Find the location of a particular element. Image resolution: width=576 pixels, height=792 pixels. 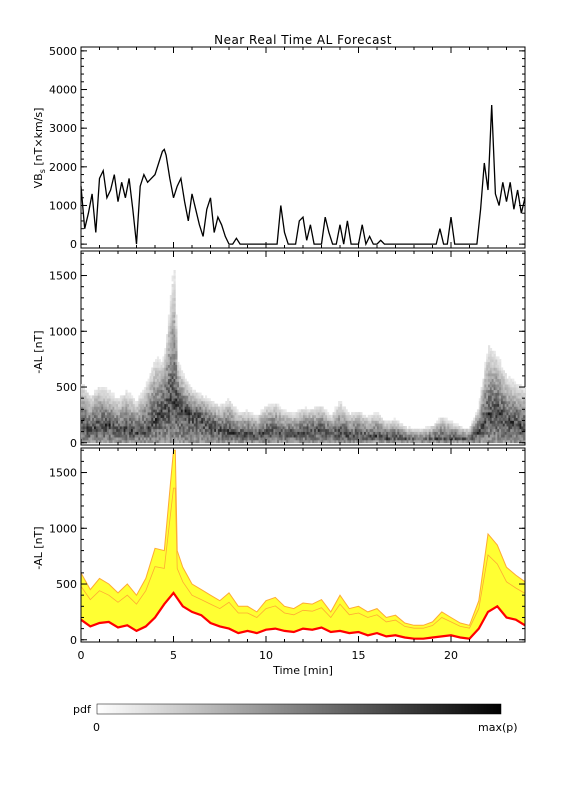

y-tick-label: 0 is located at coordinates (73, 640).